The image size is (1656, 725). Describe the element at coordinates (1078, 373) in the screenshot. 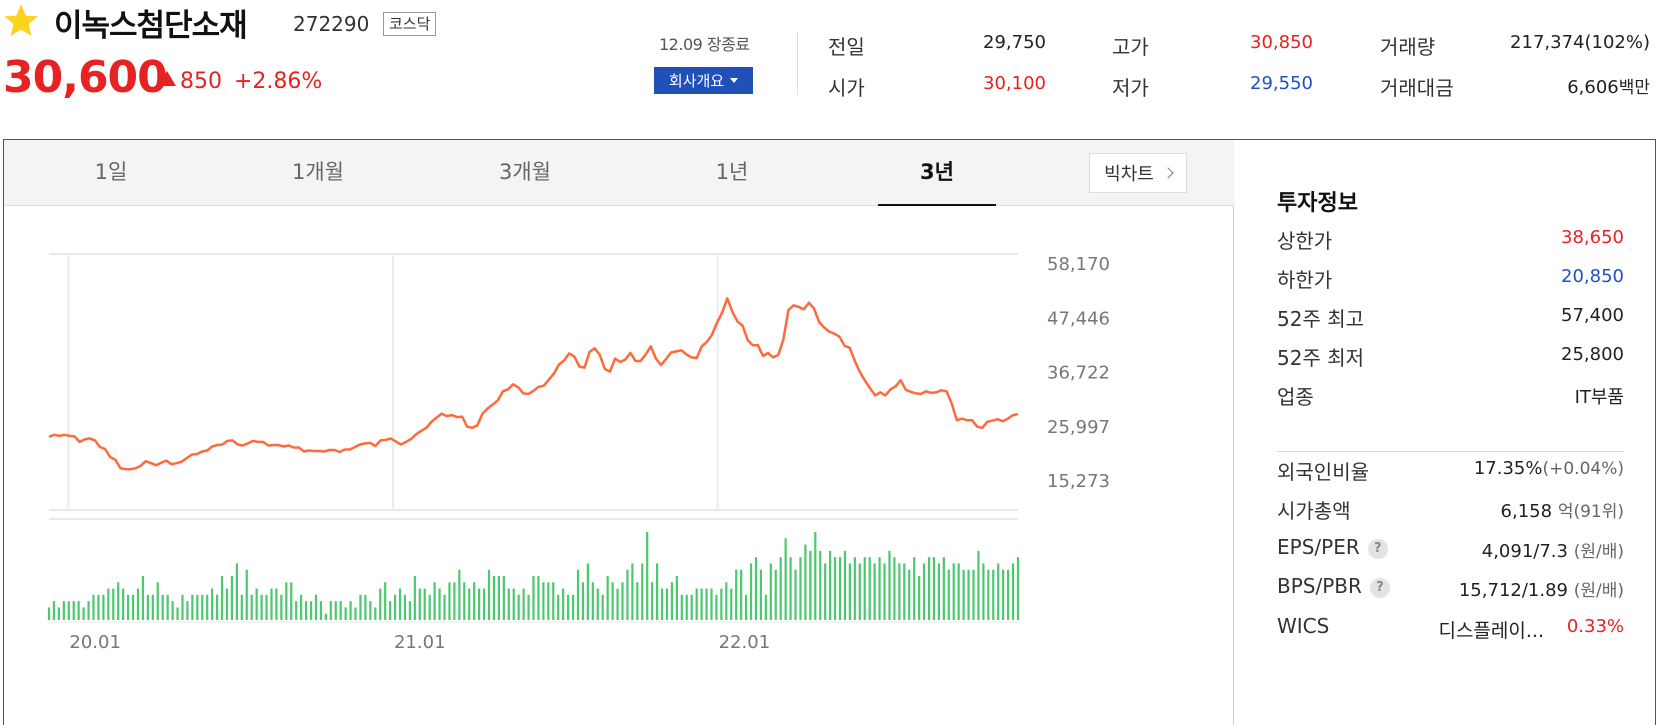

I see `y-tick-label: 36,722` at that location.